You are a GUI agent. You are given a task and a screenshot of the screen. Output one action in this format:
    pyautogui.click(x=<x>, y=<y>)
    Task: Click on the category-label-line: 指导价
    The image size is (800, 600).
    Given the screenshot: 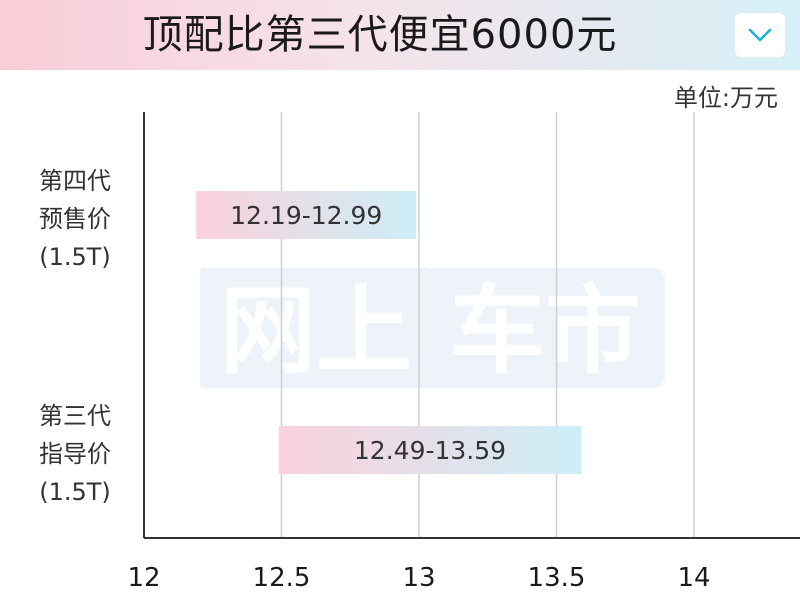 What is the action you would take?
    pyautogui.click(x=75, y=454)
    